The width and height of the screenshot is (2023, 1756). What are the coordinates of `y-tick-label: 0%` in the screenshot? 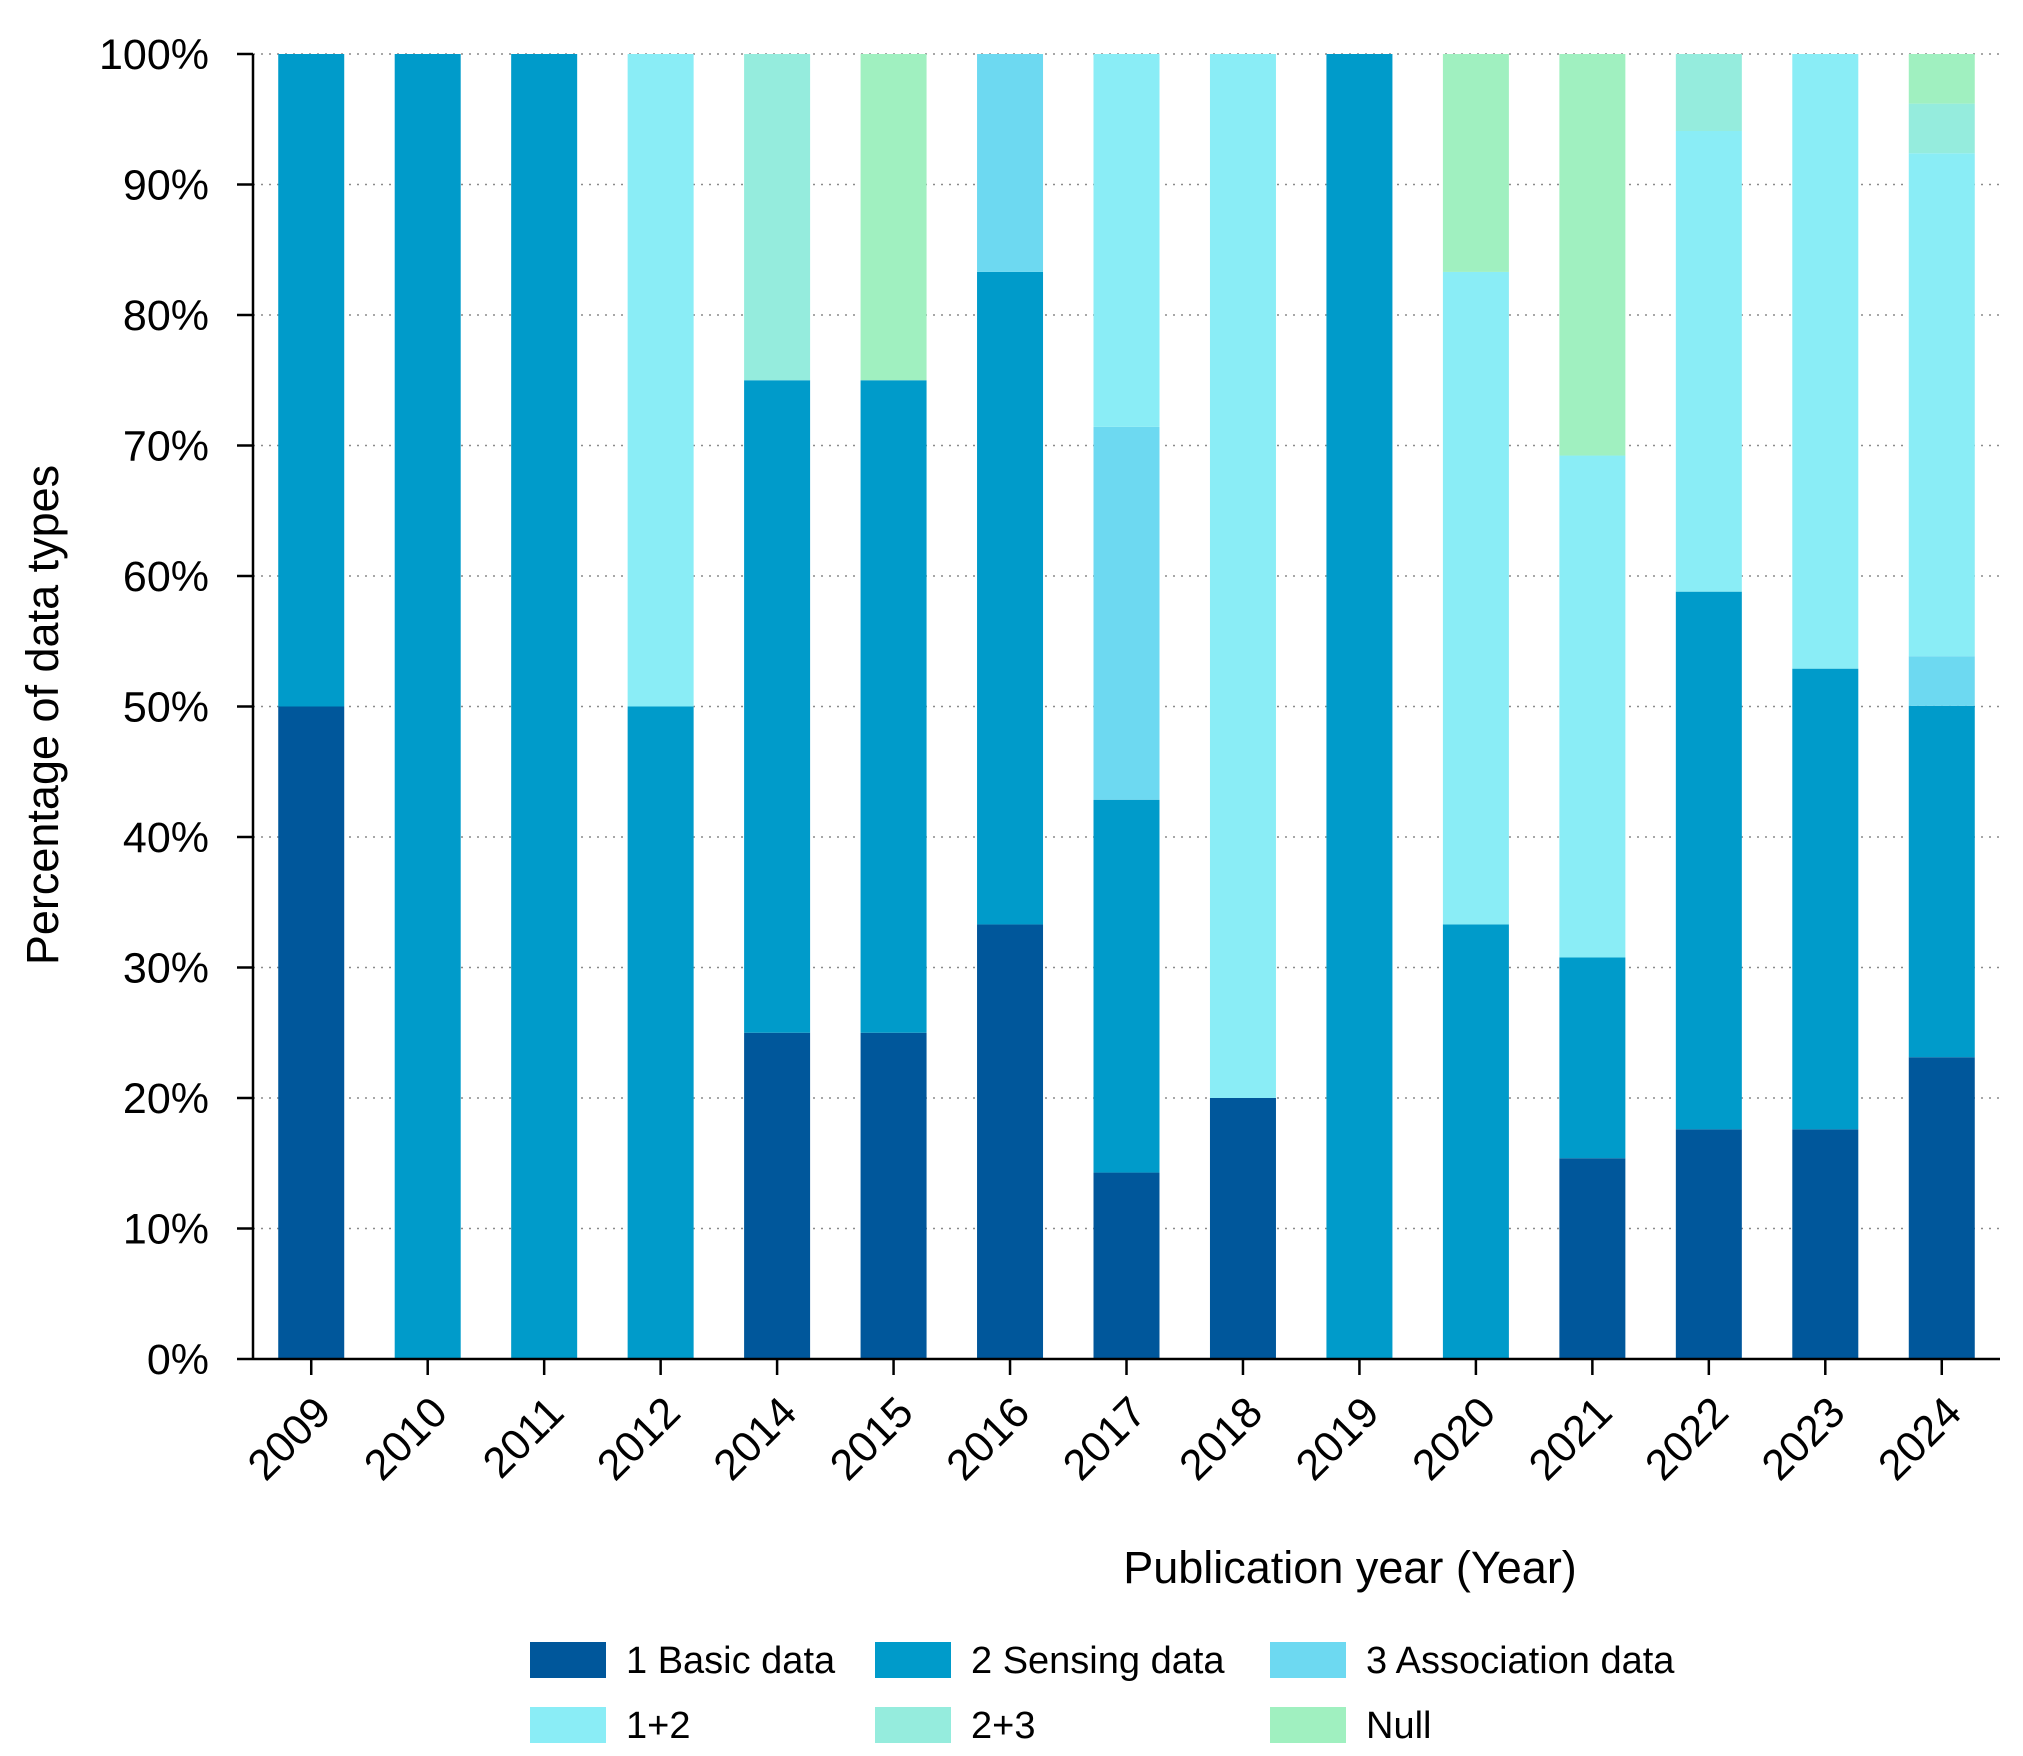 It's located at (178, 1360).